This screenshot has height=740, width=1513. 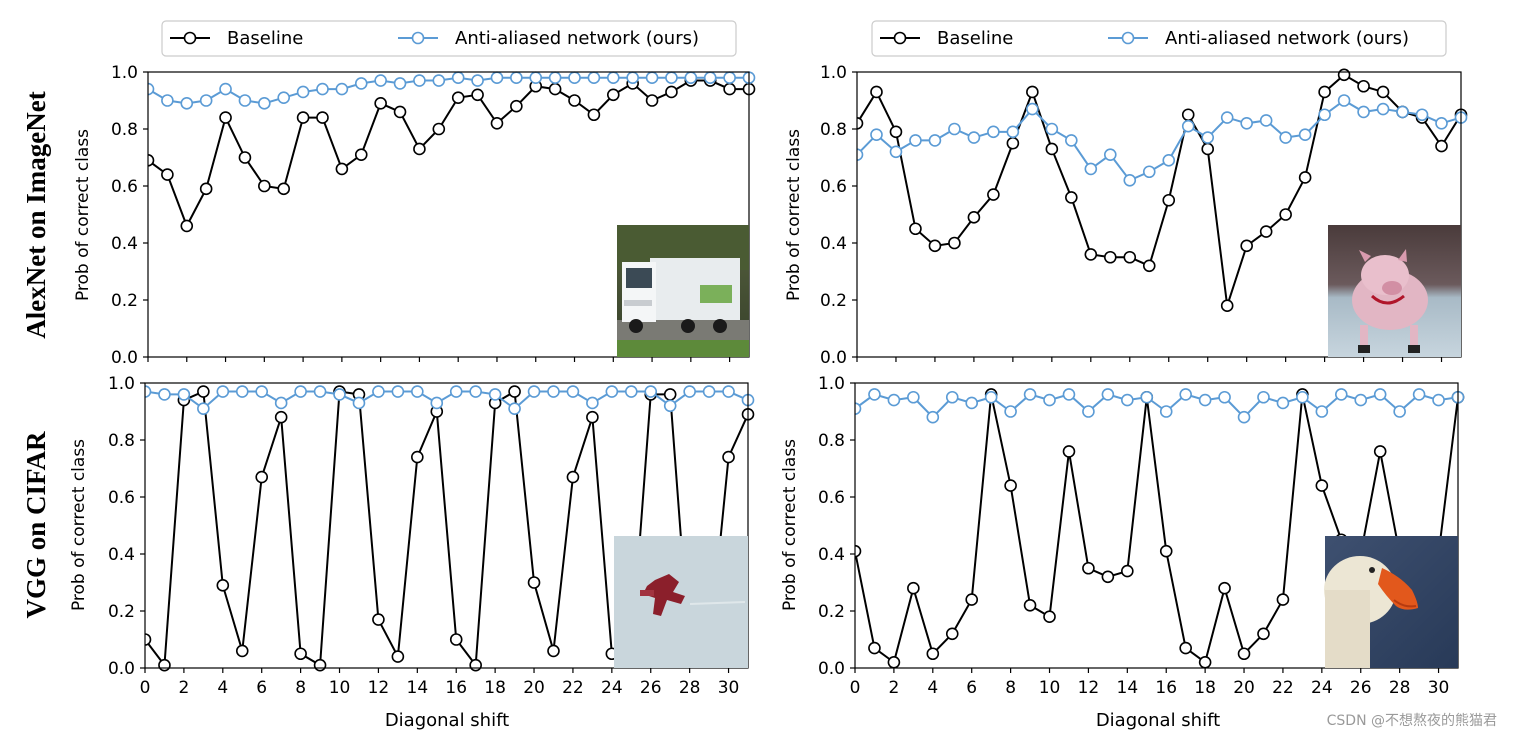 I want to click on x-tick-label: 24, so click(x=612, y=688).